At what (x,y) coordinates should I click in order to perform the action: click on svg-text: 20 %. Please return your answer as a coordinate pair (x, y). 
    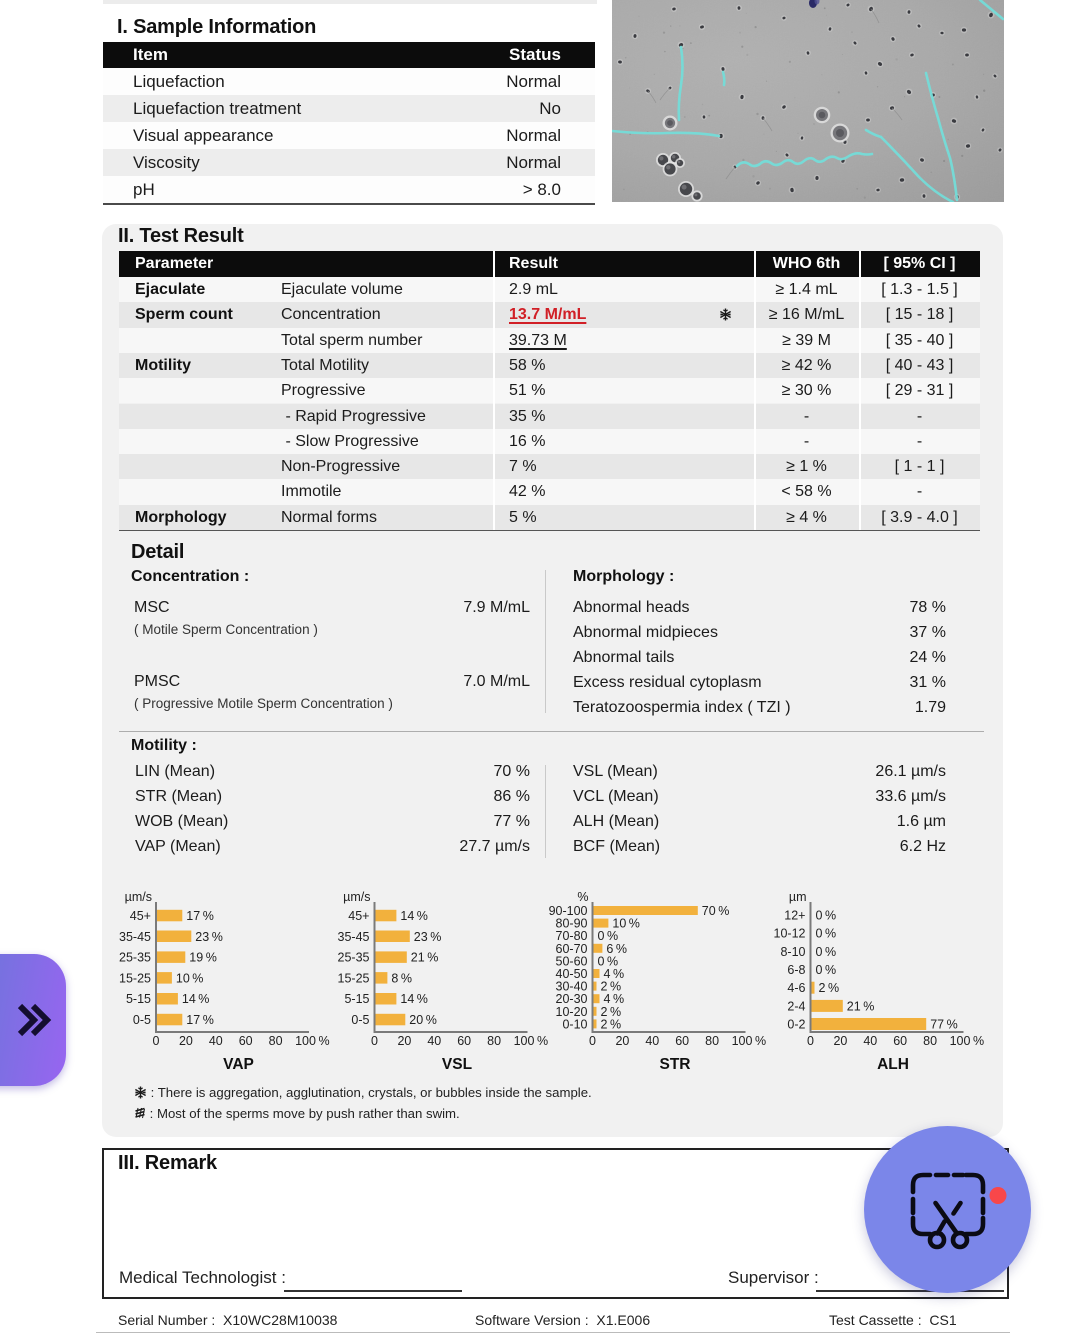
    Looking at the image, I should click on (423, 1020).